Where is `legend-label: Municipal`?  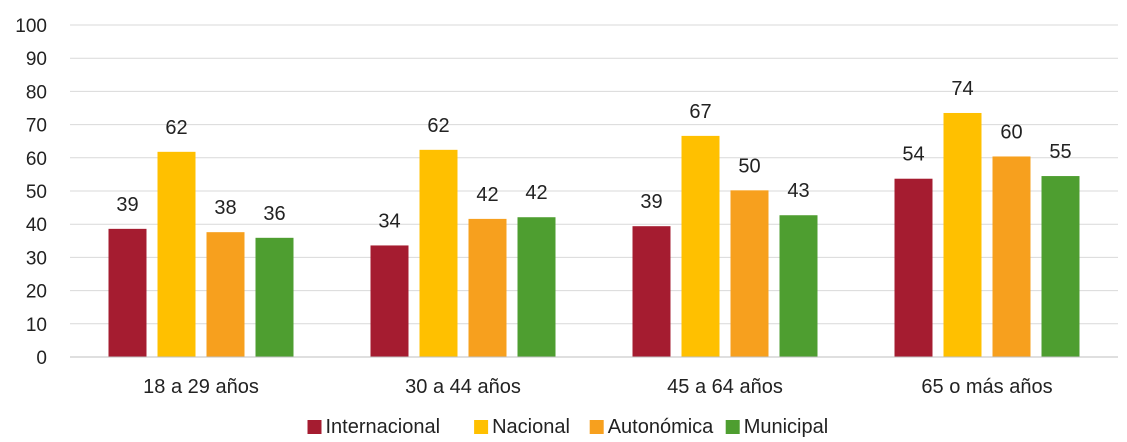
legend-label: Municipal is located at coordinates (786, 427).